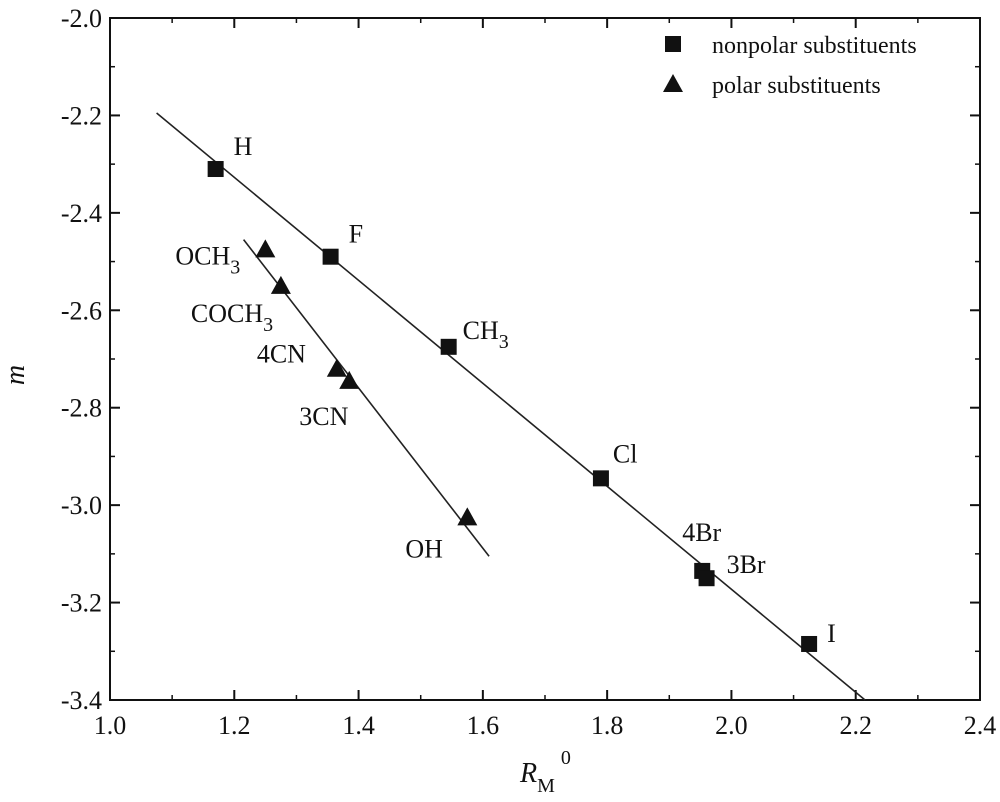 This screenshot has height=802, width=1000. Describe the element at coordinates (831, 633) in the screenshot. I see `point-label-i: I` at that location.